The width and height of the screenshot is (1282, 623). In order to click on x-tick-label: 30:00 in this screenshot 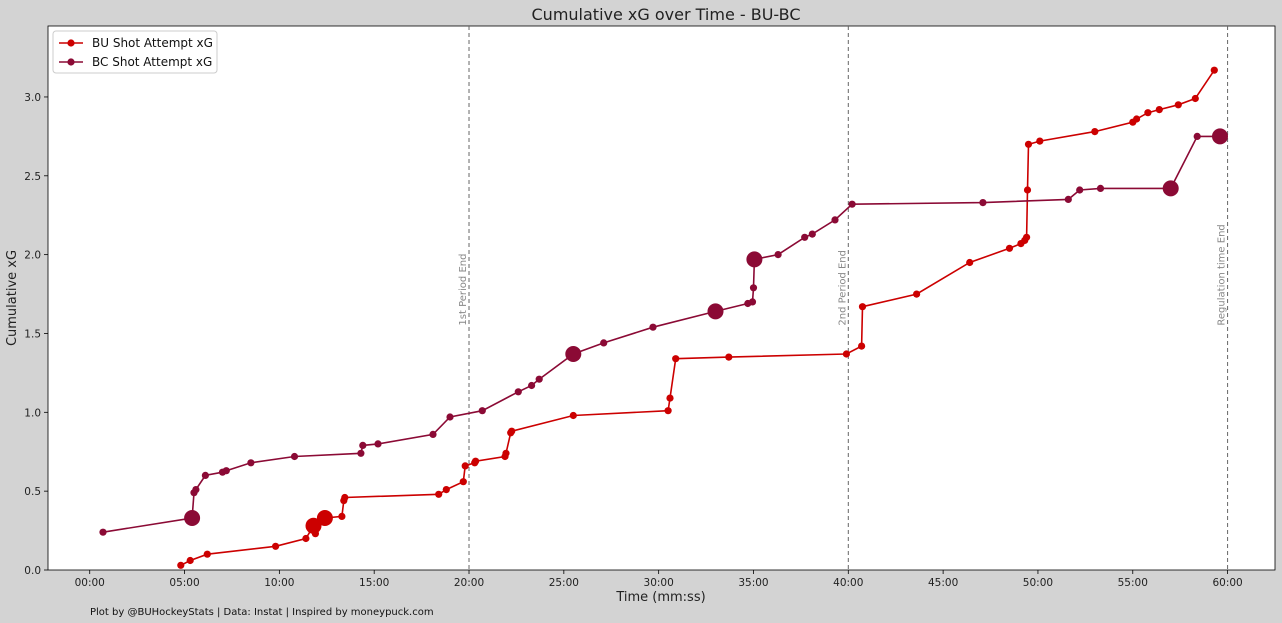, I will do `click(659, 583)`.